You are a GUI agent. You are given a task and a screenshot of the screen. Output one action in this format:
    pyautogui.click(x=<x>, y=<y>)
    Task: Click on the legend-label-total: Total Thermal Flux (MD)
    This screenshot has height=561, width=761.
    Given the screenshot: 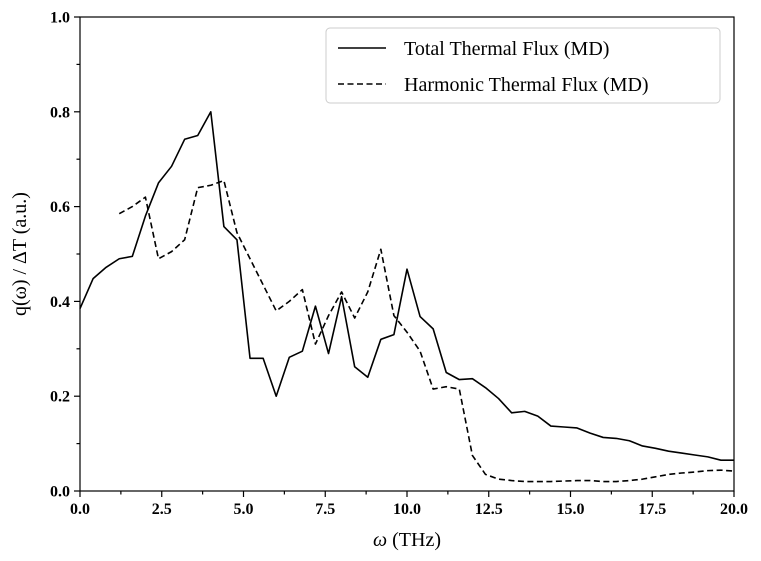 What is the action you would take?
    pyautogui.click(x=506, y=49)
    